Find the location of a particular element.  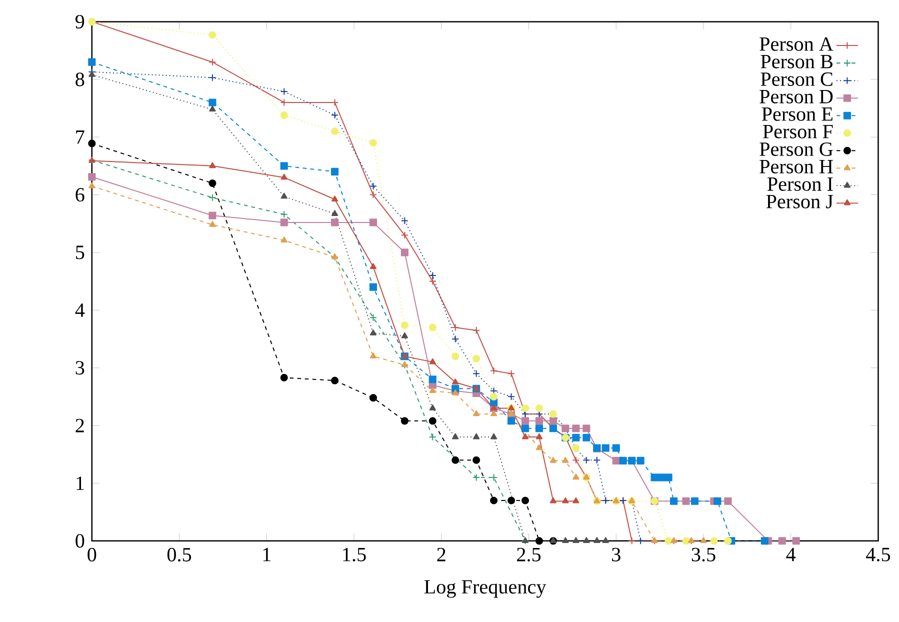

y-tick-label: 4 is located at coordinates (80, 310).